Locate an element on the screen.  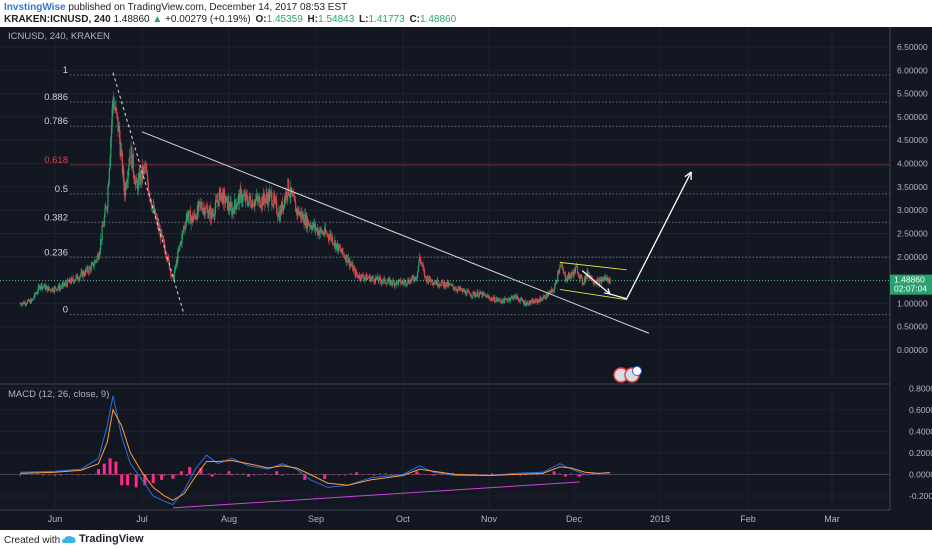
author-link: InvstingWise is located at coordinates (35, 7).